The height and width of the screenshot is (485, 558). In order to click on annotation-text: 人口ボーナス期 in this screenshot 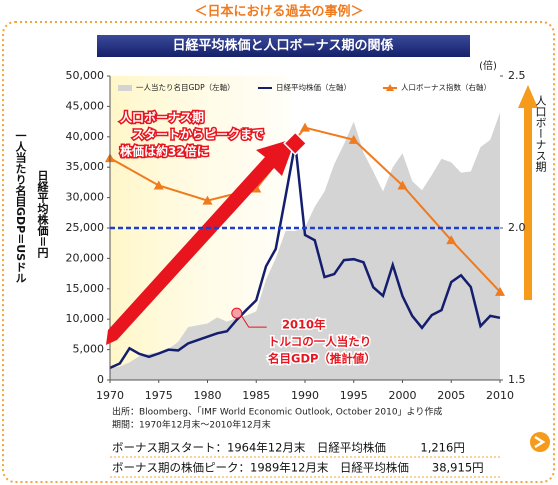, I will do `click(162, 117)`.